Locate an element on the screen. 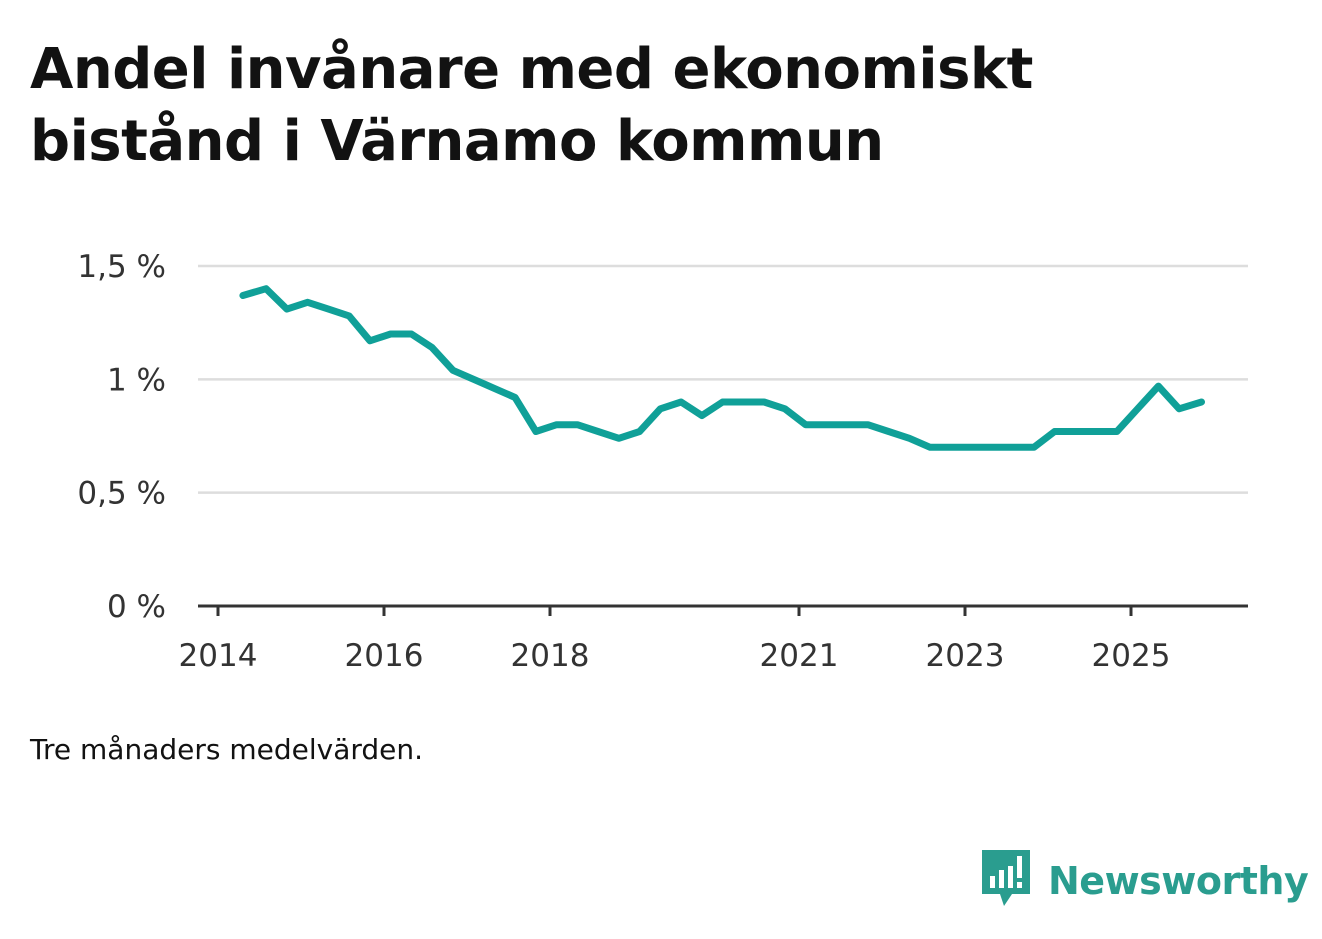  x-tick-label: 2014 is located at coordinates (218, 656).